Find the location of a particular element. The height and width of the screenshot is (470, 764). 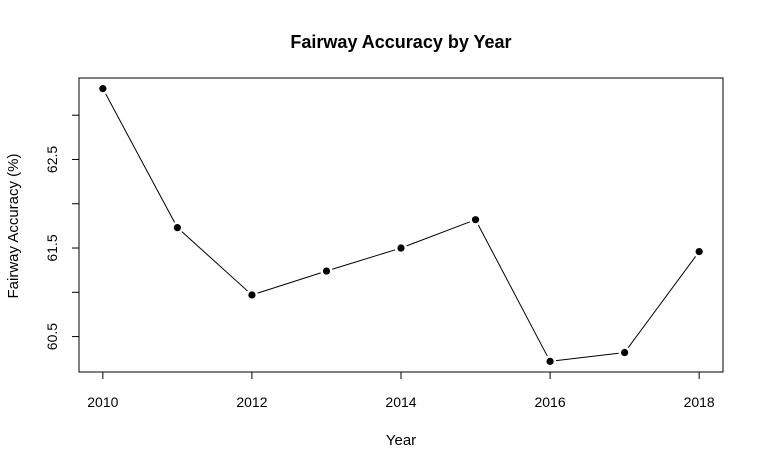

chart-title: Fairway Accuracy by Year is located at coordinates (400, 42).